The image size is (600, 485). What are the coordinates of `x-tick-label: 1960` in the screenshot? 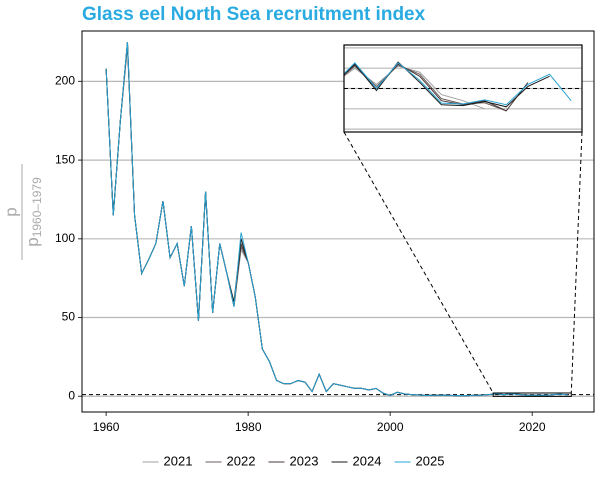 It's located at (106, 427).